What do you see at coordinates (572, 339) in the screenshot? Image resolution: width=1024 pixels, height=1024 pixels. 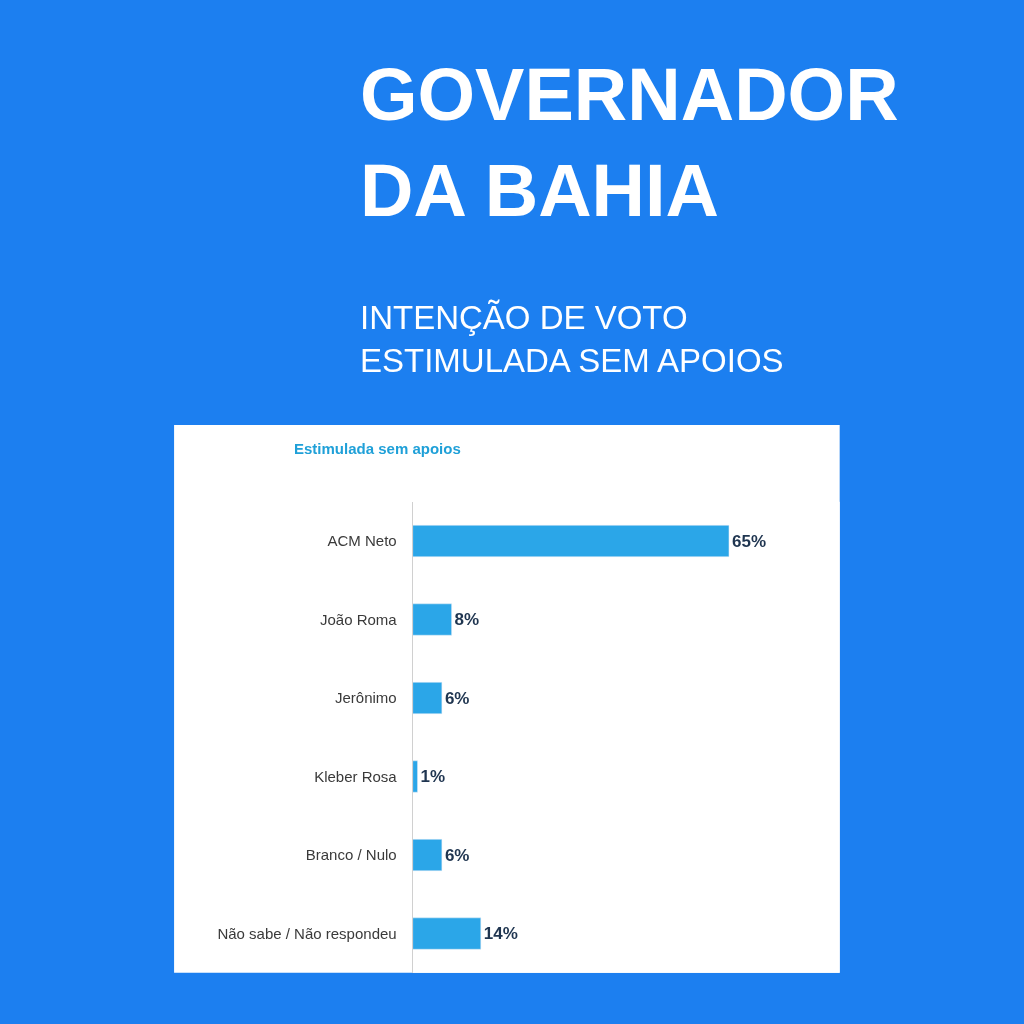 I see `chart-subtitle: INTENÇÃO DE VOTO ESTIMULADA SEM APOIOS` at bounding box center [572, 339].